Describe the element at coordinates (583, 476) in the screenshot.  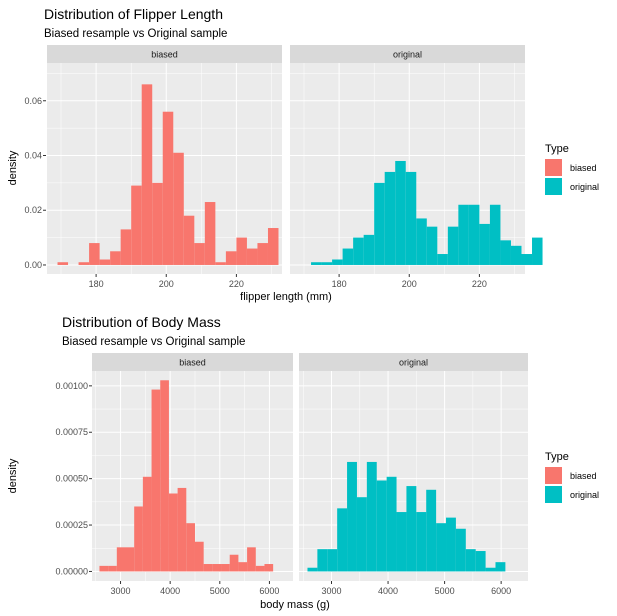
I see `chart2-legend-label-biased: biased` at that location.